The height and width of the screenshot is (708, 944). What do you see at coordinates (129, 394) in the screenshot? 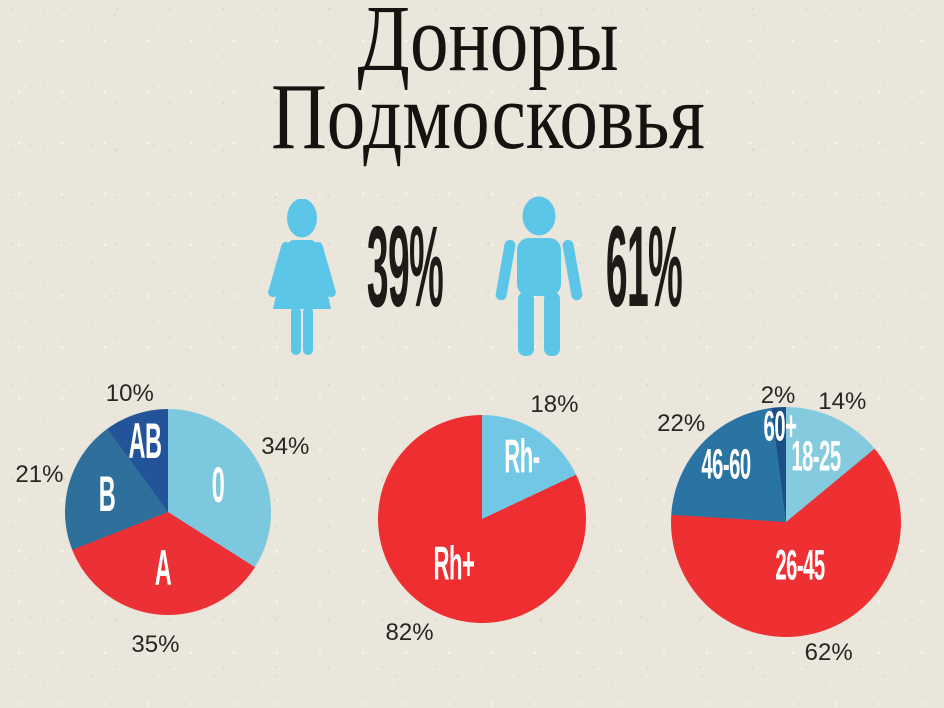
I see `pie-callout-AB: 10%` at bounding box center [129, 394].